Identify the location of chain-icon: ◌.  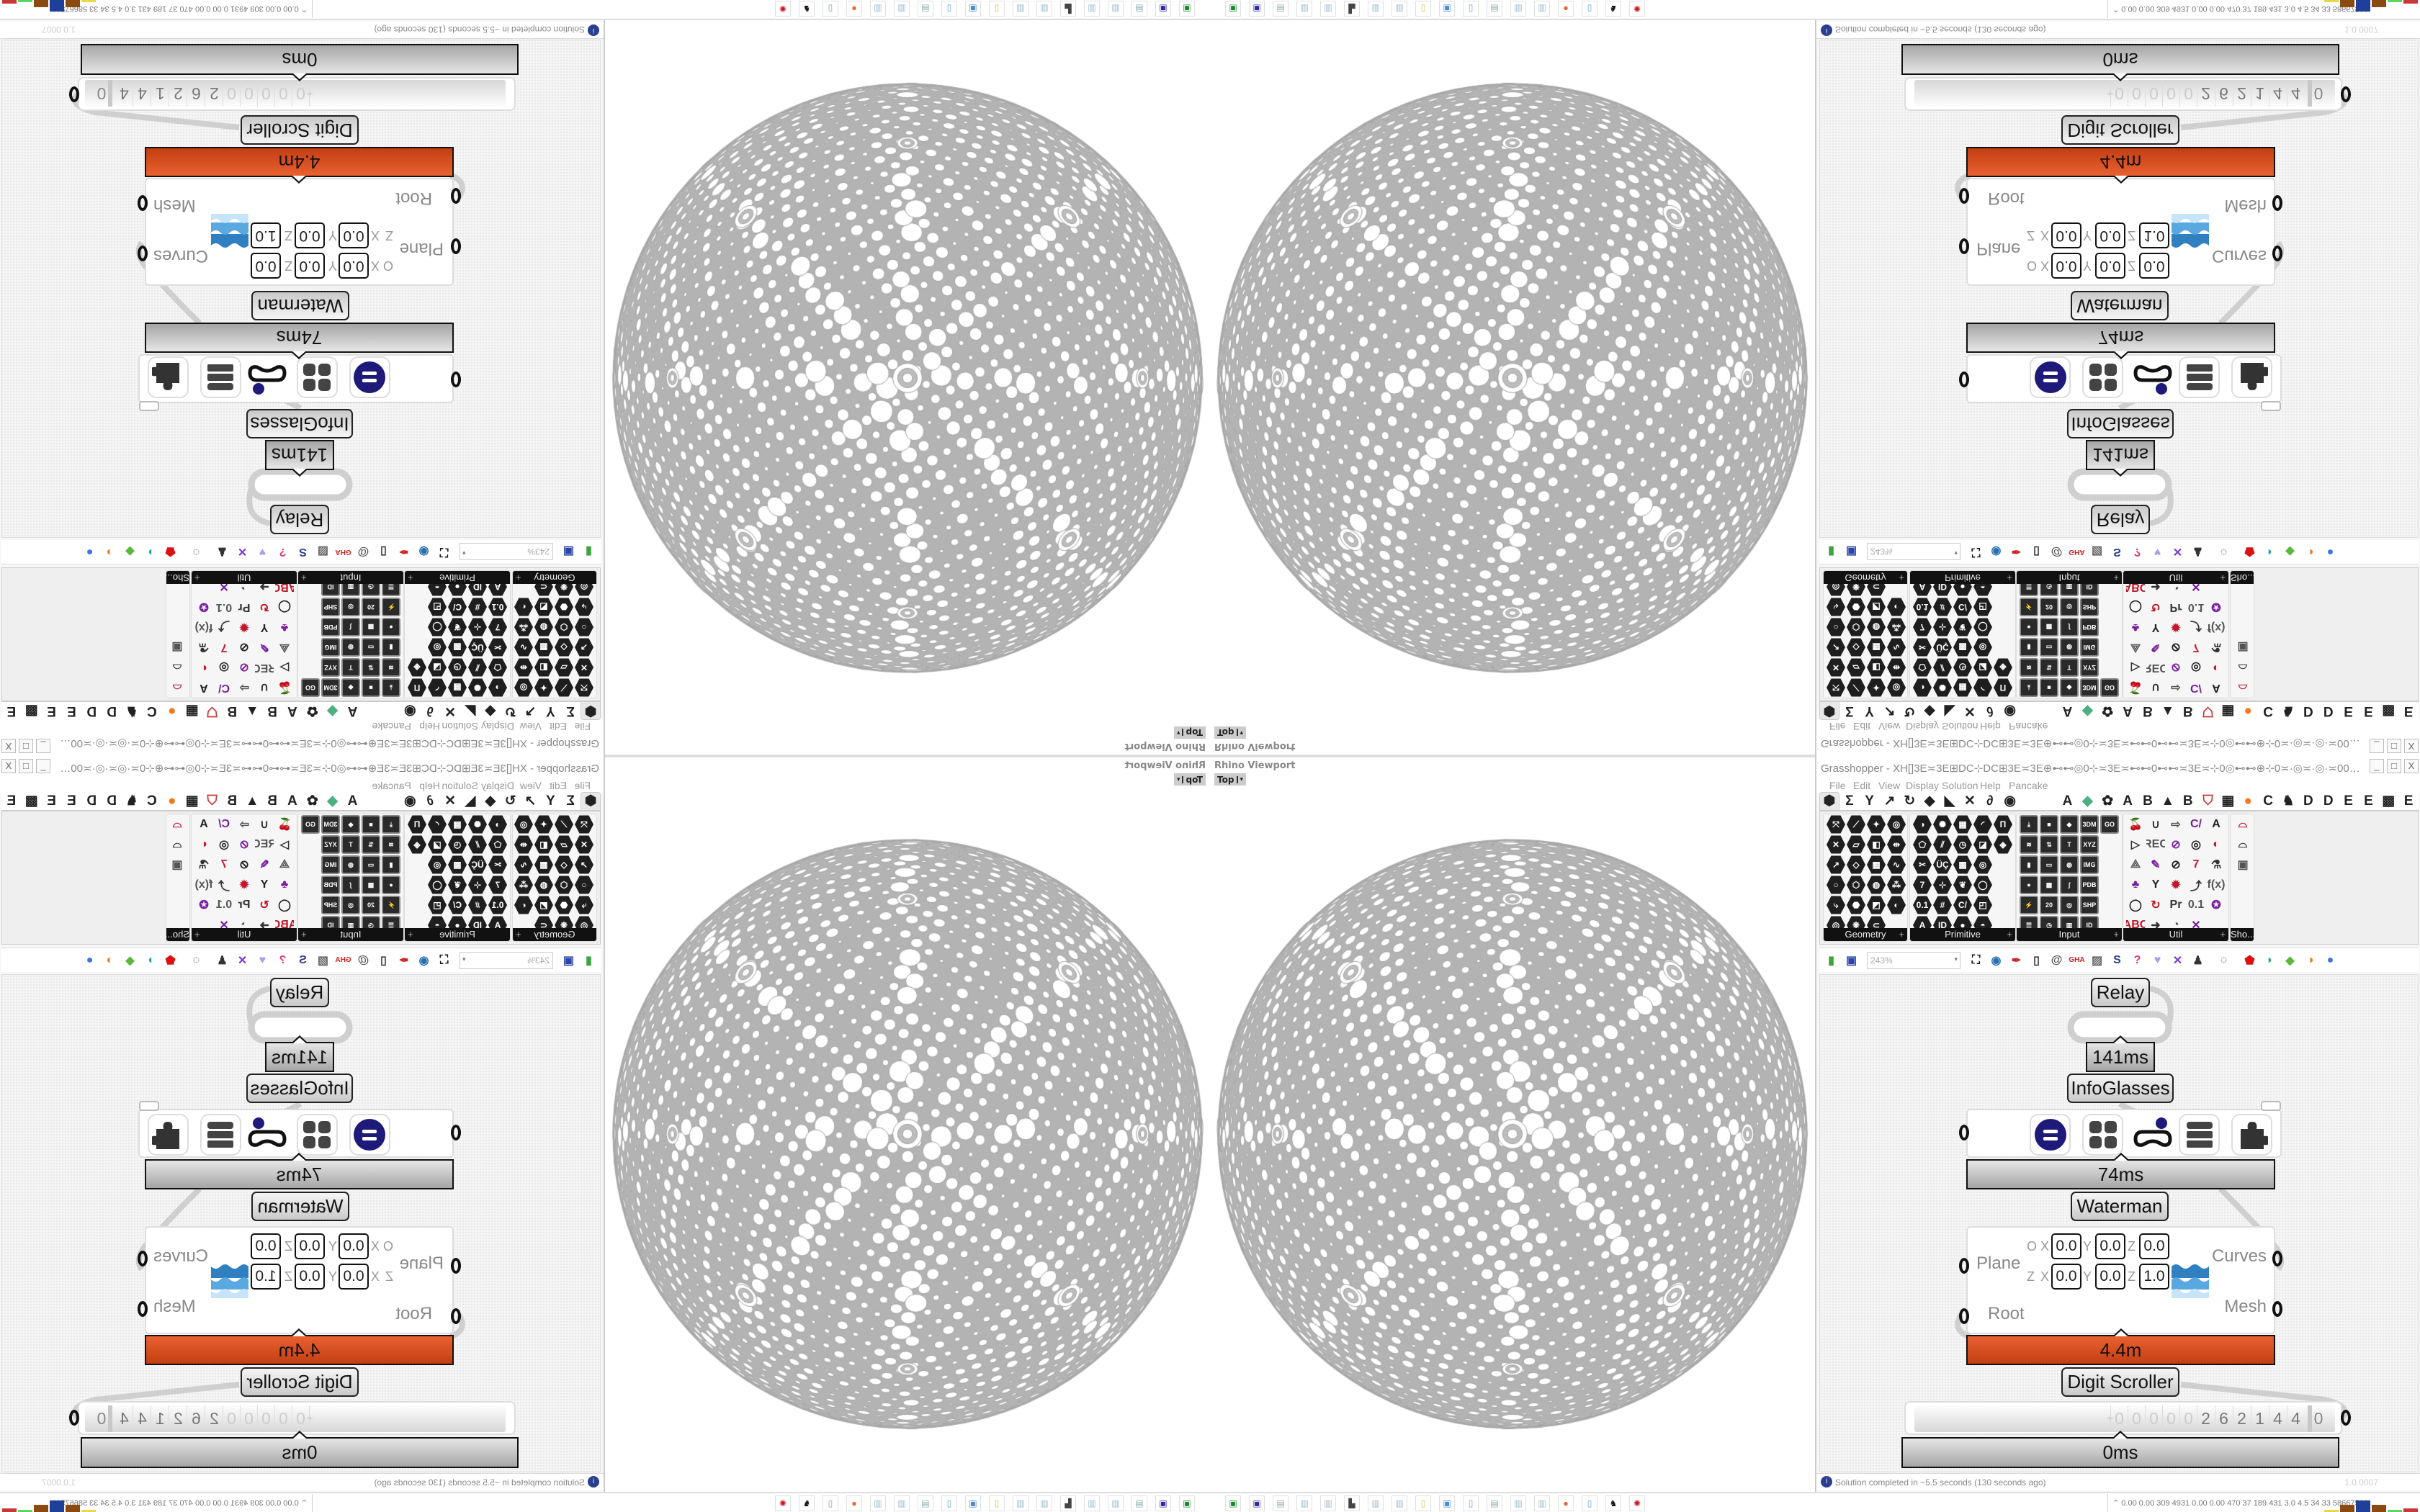
(2224, 552).